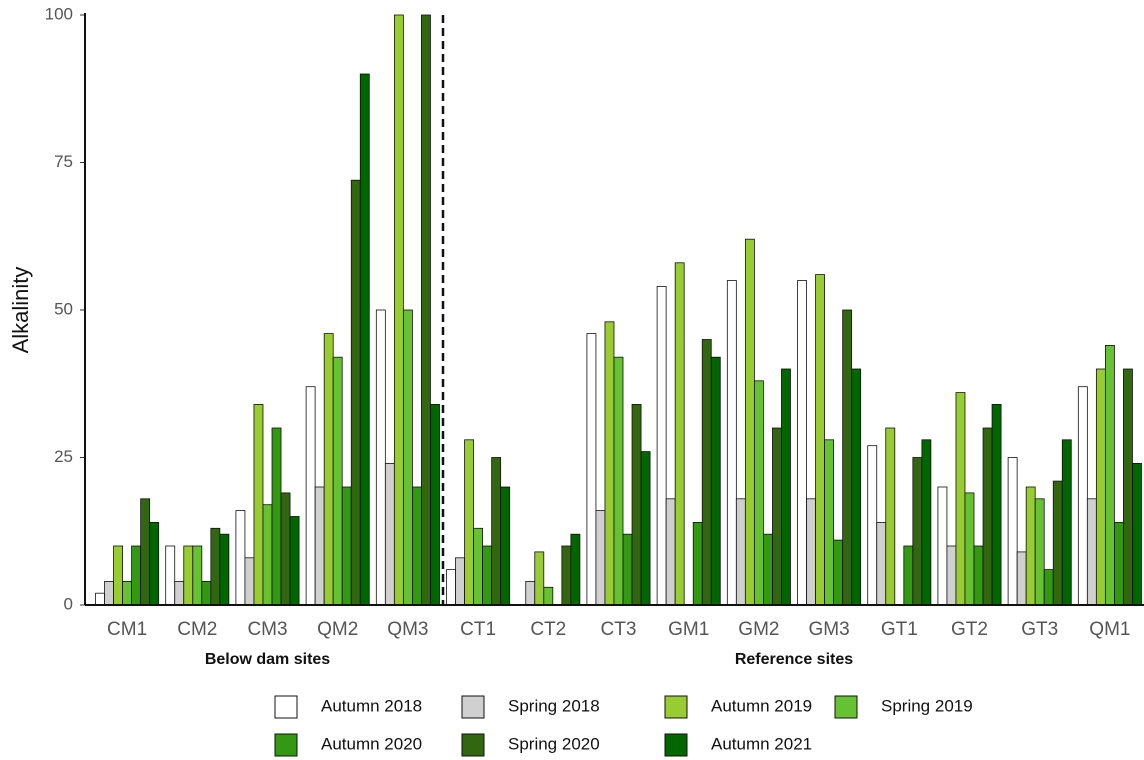  I want to click on x-tick-label: GT2, so click(969, 629).